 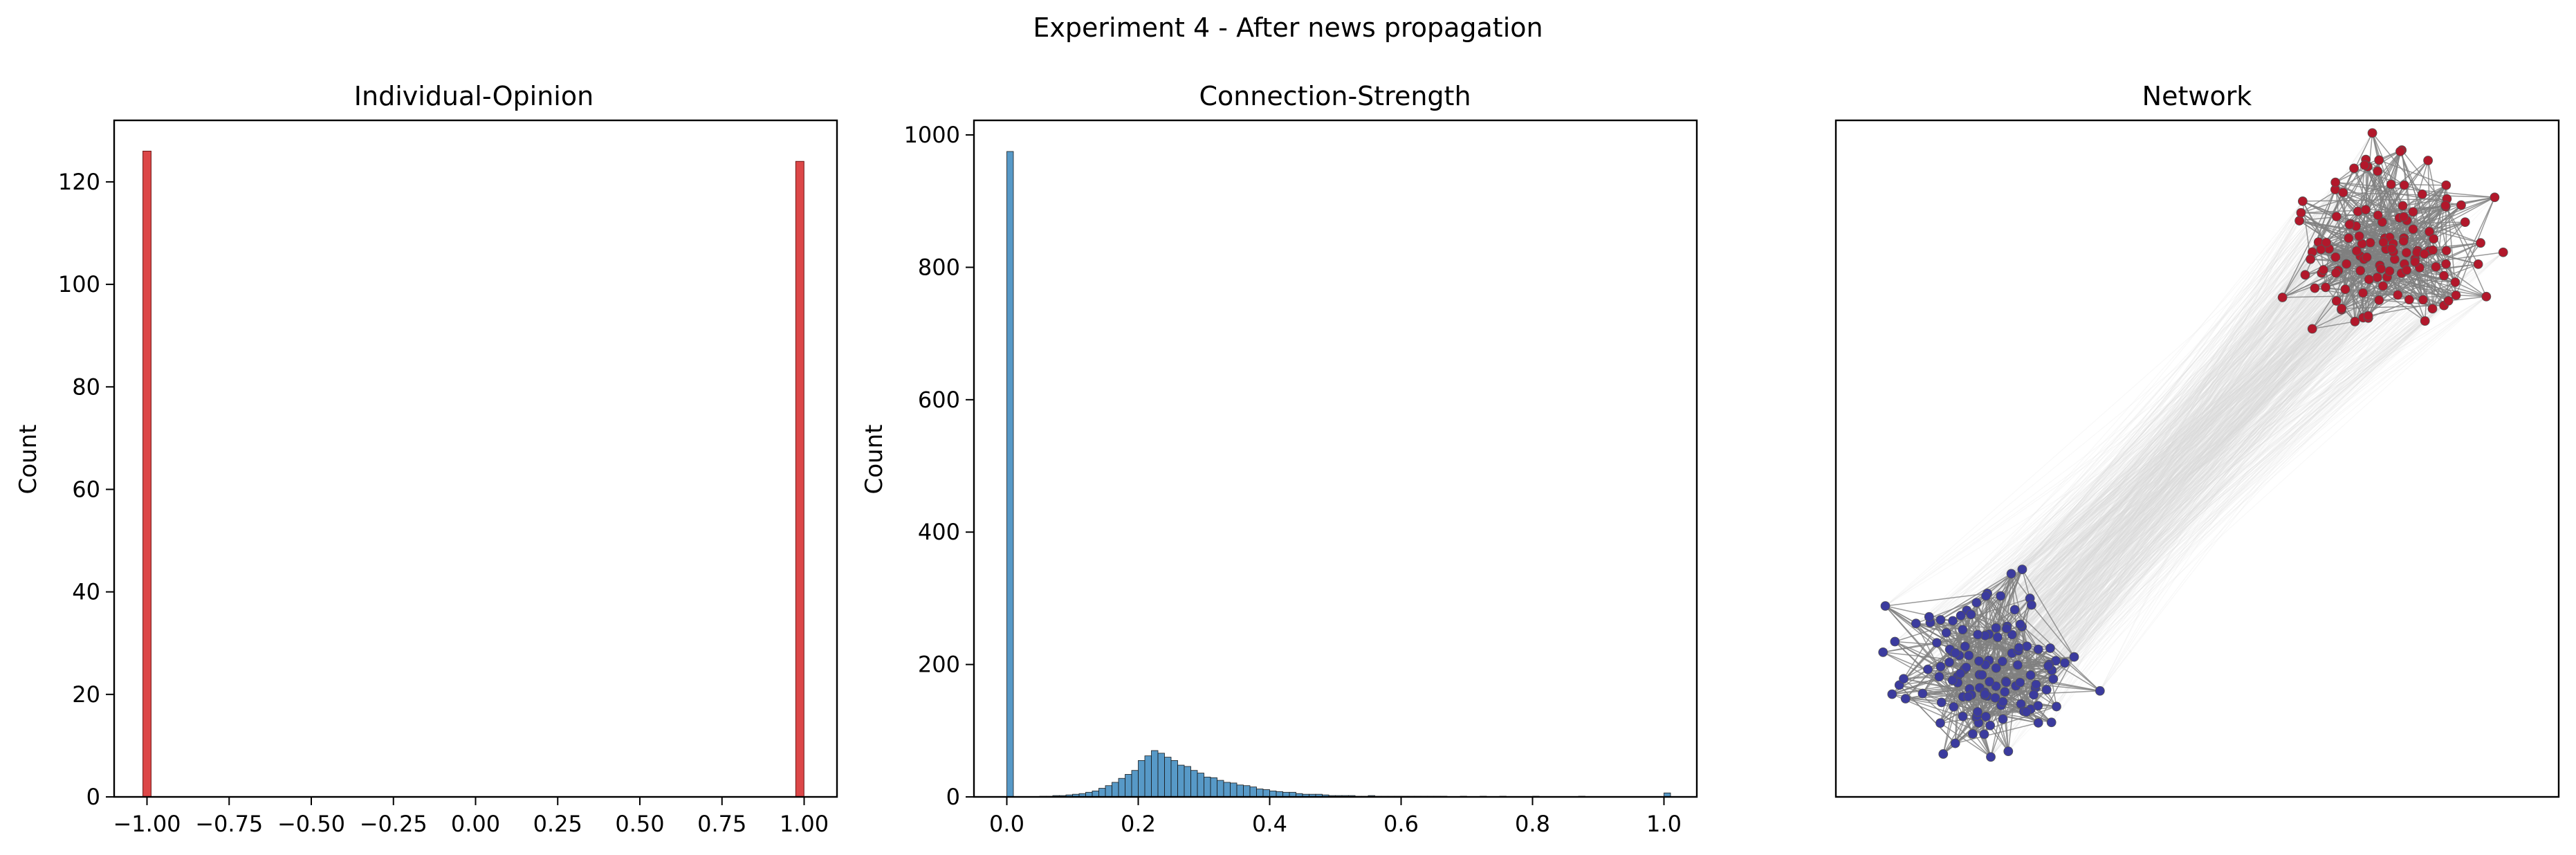 I want to click on strength-x-tick-label: 0.2, so click(x=1138, y=824).